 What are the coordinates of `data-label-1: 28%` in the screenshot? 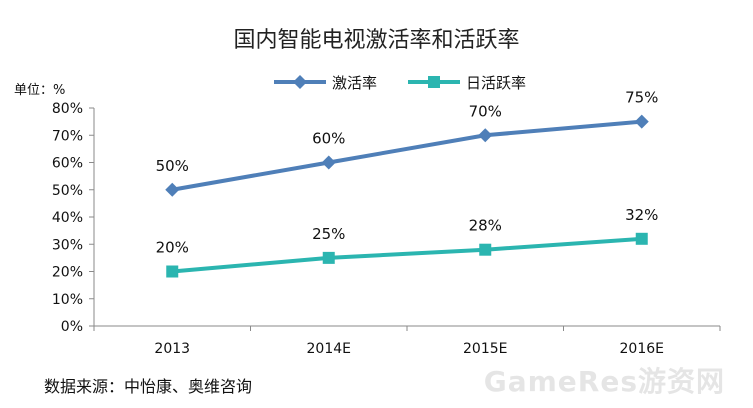 It's located at (485, 226).